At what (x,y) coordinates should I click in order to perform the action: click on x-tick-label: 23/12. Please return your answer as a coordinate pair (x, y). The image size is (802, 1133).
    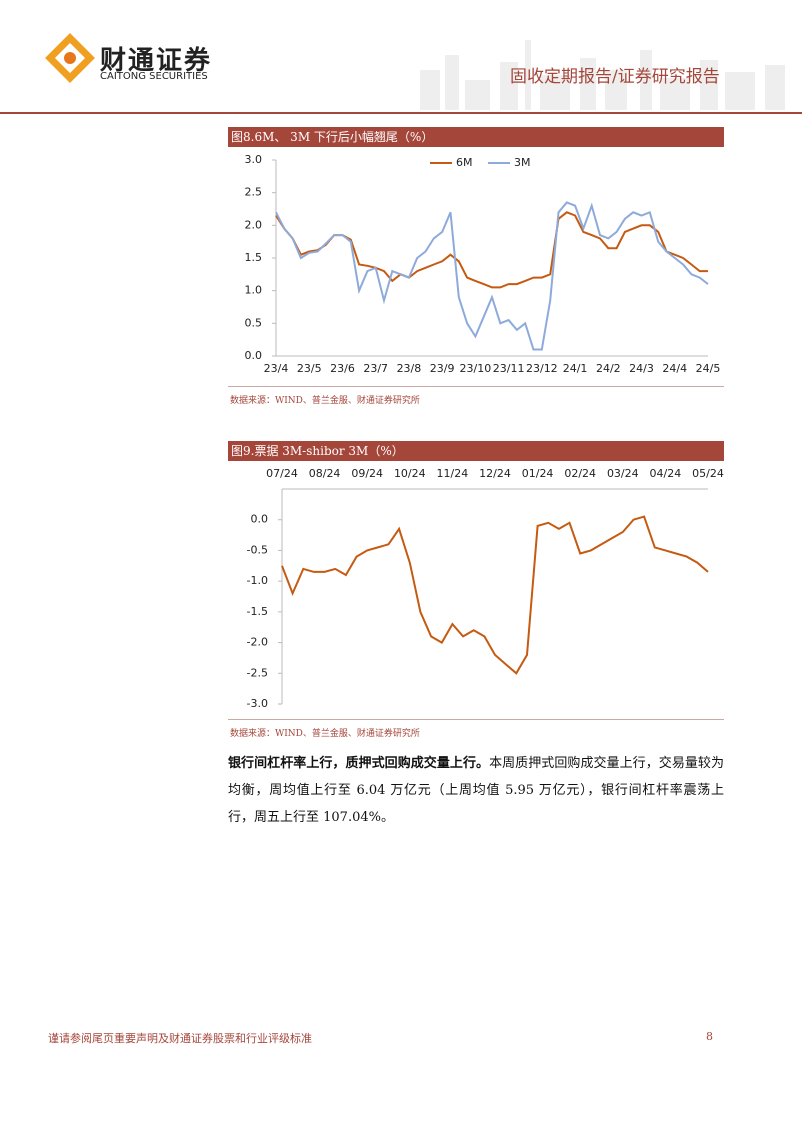
    Looking at the image, I should click on (542, 368).